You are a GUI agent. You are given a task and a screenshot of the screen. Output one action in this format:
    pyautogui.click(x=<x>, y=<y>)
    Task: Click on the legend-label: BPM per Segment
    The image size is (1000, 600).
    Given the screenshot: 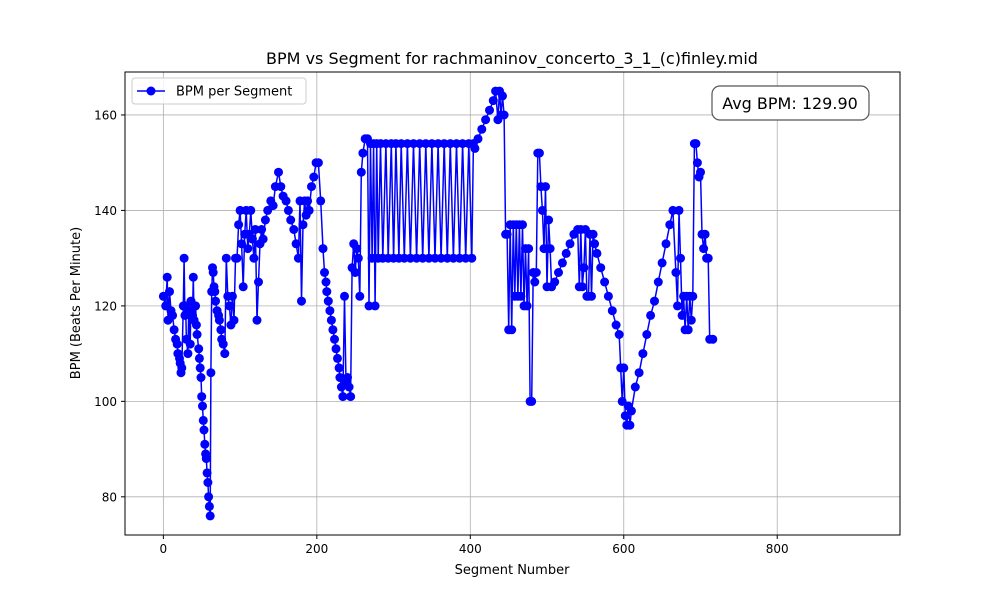 What is the action you would take?
    pyautogui.click(x=234, y=92)
    